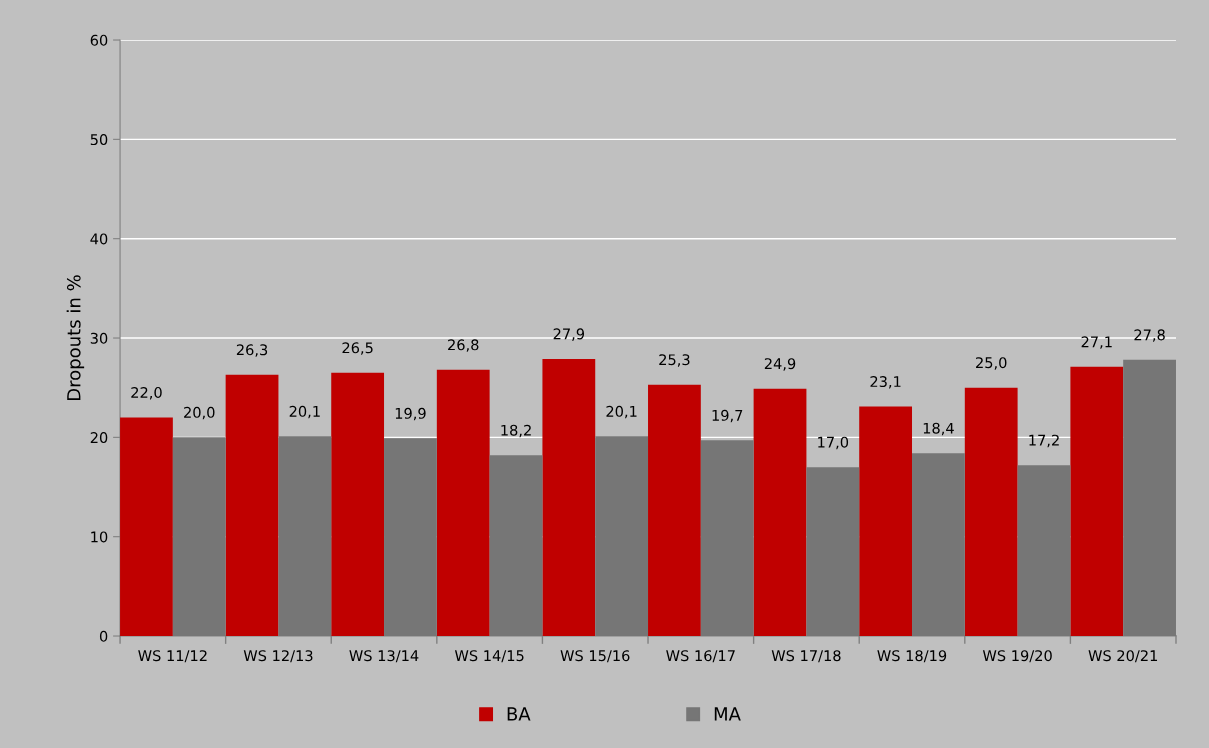 Image resolution: width=1209 pixels, height=748 pixels. Describe the element at coordinates (674, 360) in the screenshot. I see `data-label: 25,3` at that location.